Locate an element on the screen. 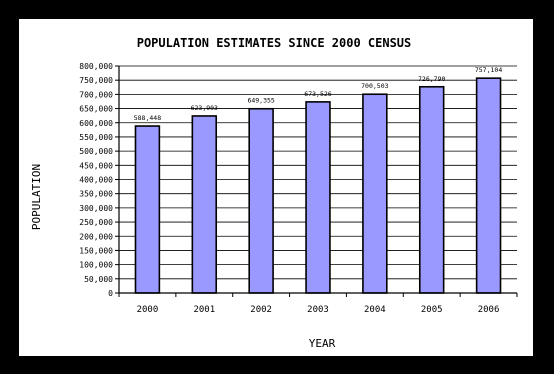 The height and width of the screenshot is (374, 554). data-label-2002: 649,355 is located at coordinates (260, 101).